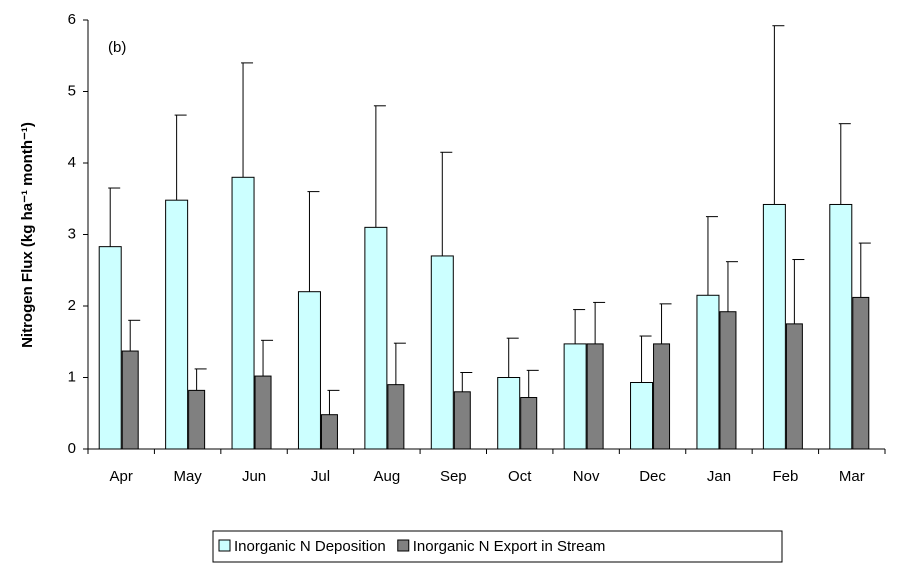 Image resolution: width=901 pixels, height=563 pixels. I want to click on y-tick-label: 5, so click(72, 90).